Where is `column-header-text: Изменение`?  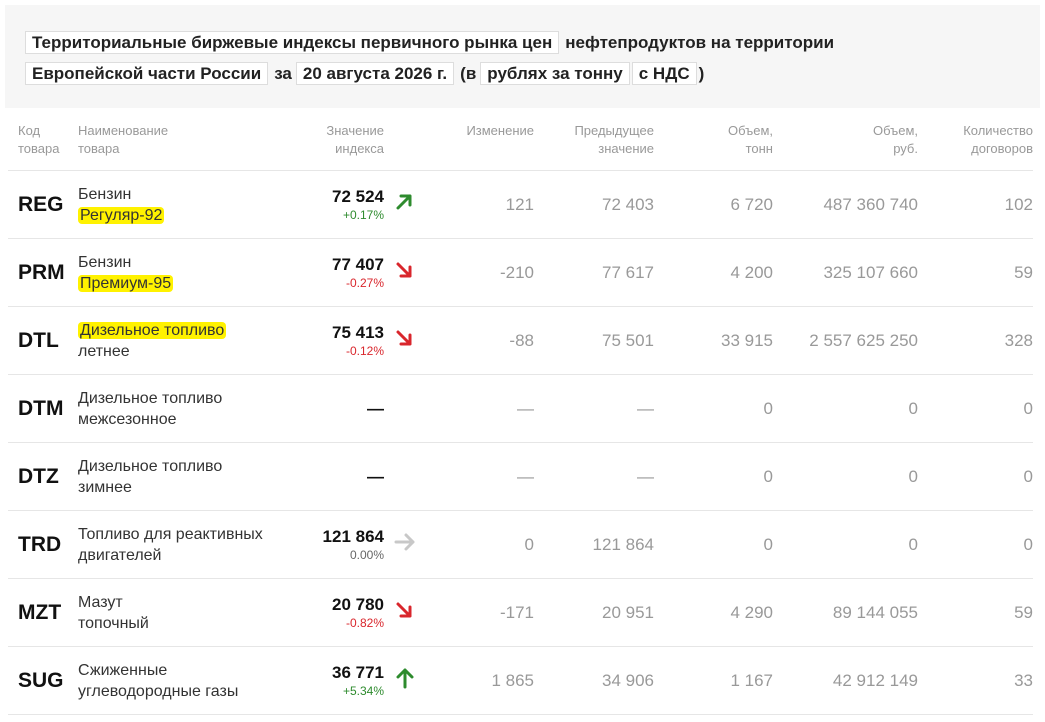
column-header-text: Изменение is located at coordinates (500, 130).